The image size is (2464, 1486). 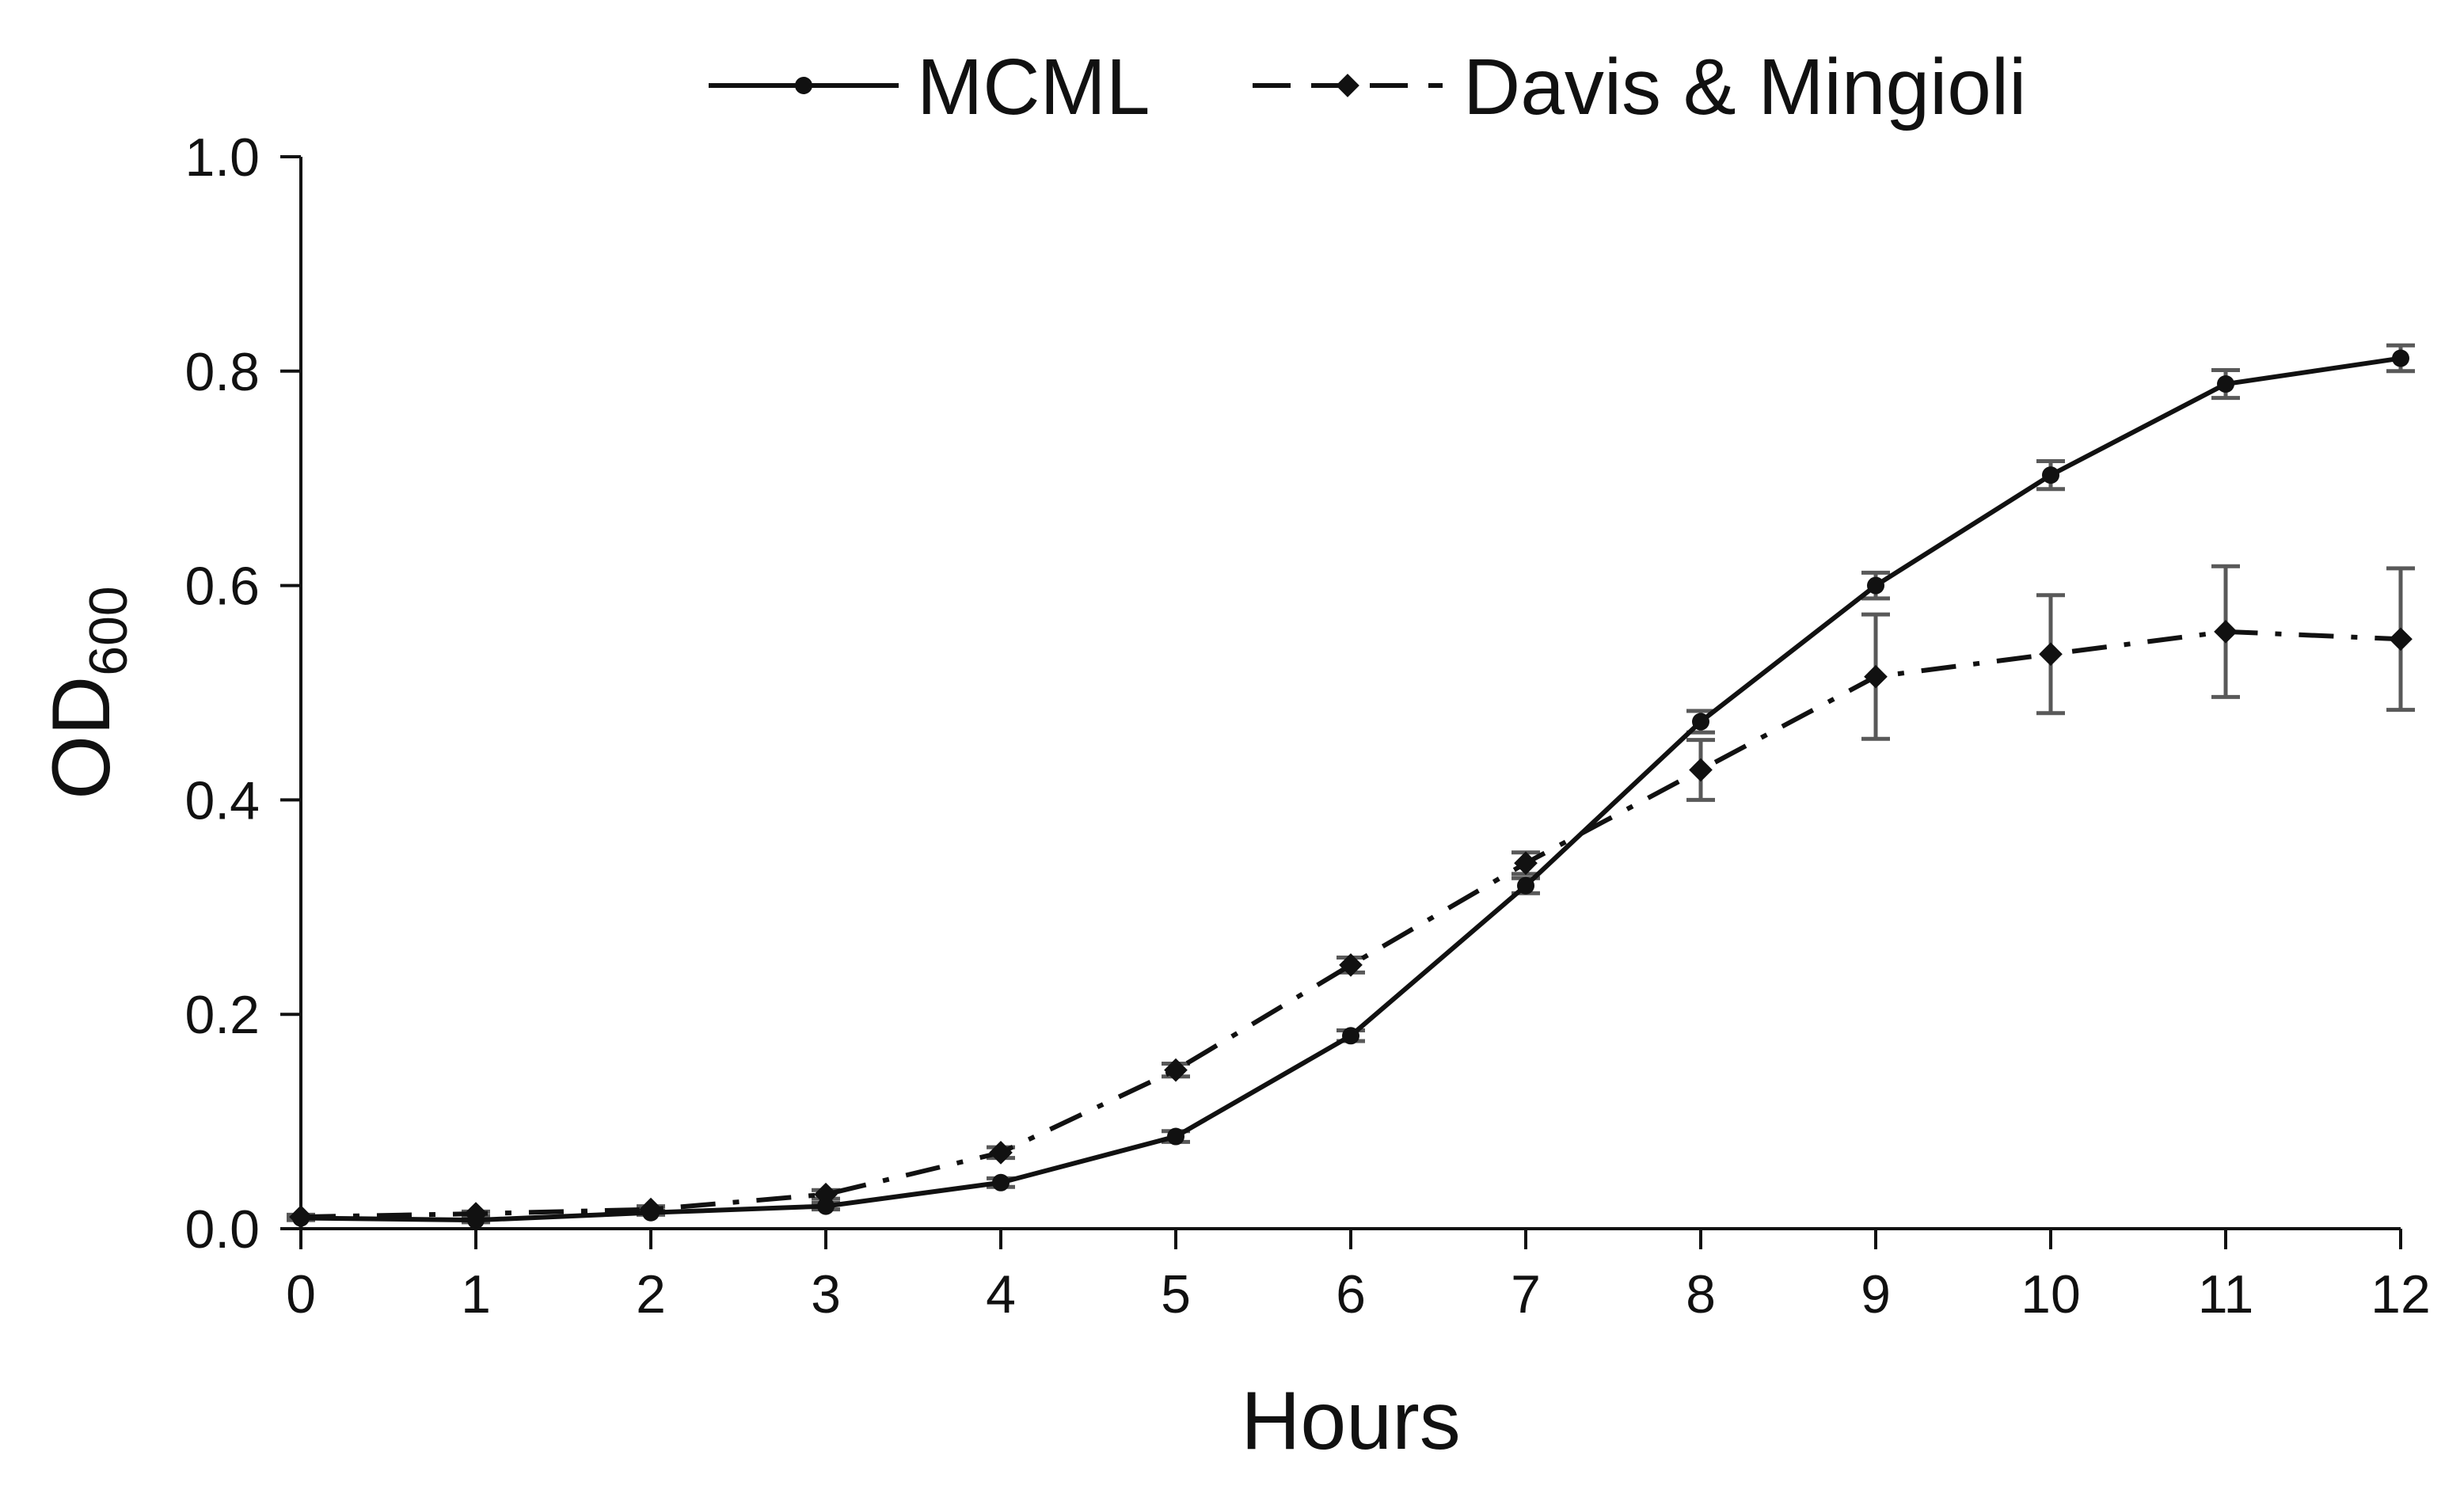 What do you see at coordinates (222, 1230) in the screenshot?
I see `y-tick-label: 0.0` at bounding box center [222, 1230].